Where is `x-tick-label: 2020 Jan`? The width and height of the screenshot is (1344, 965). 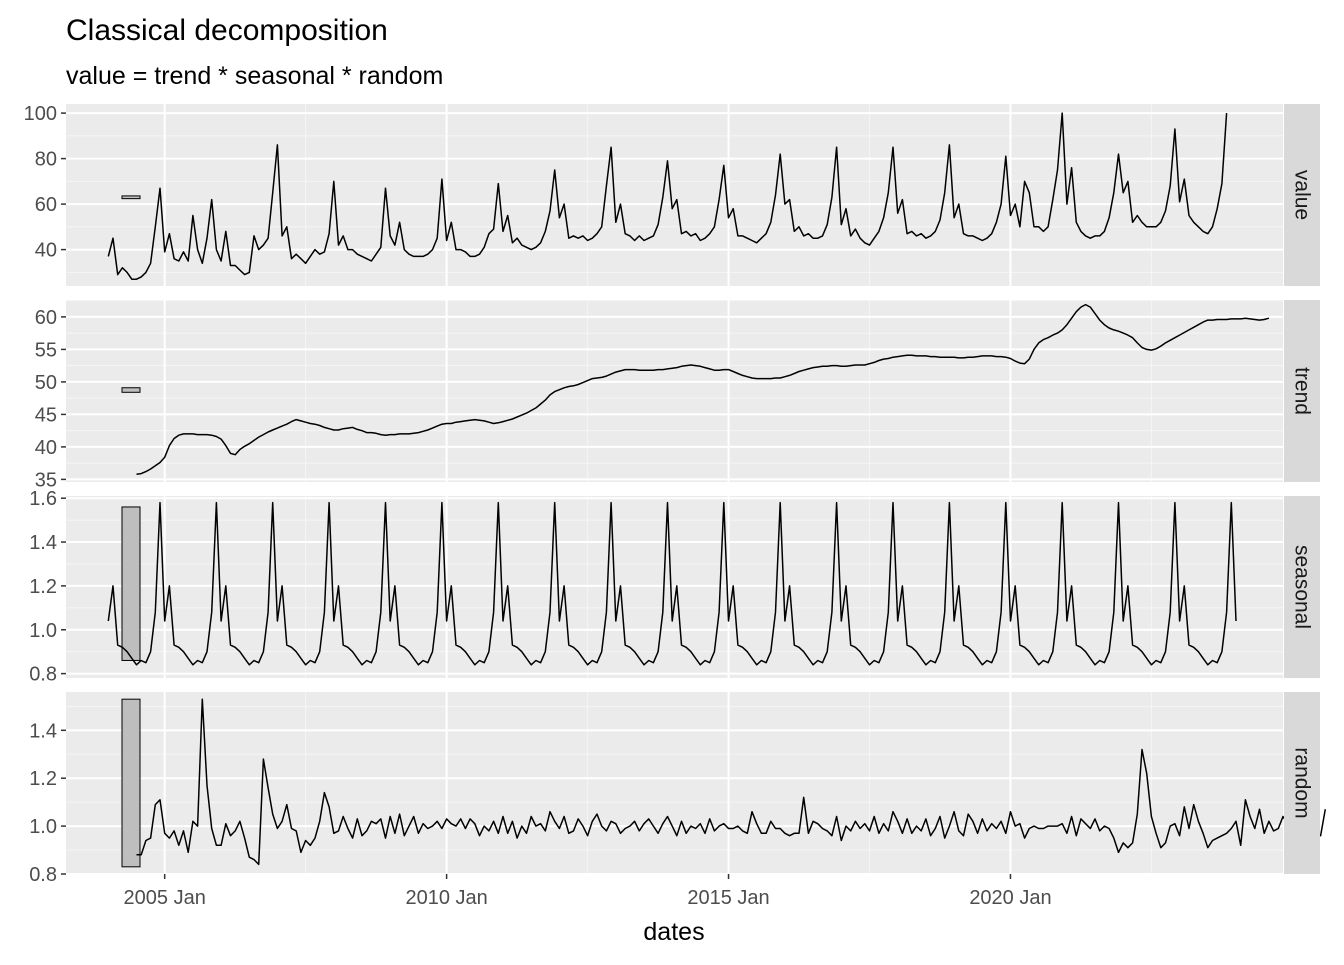
x-tick-label: 2020 Jan is located at coordinates (1010, 898).